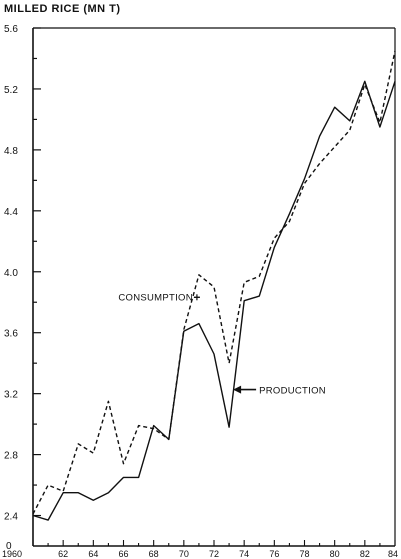 This screenshot has width=401, height=559. I want to click on x-tick-label: 62, so click(63, 554).